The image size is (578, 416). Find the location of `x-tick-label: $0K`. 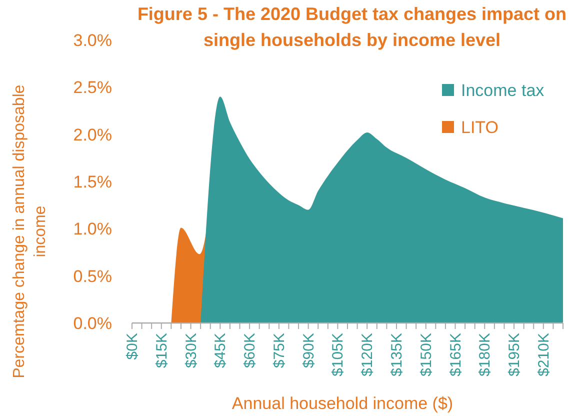

x-tick-label: $0K is located at coordinates (132, 346).